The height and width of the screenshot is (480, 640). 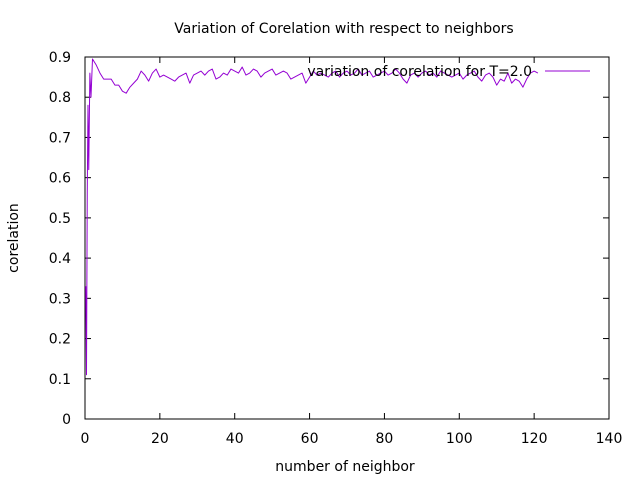 I want to click on y-axis-label: corelation, so click(x=14, y=238).